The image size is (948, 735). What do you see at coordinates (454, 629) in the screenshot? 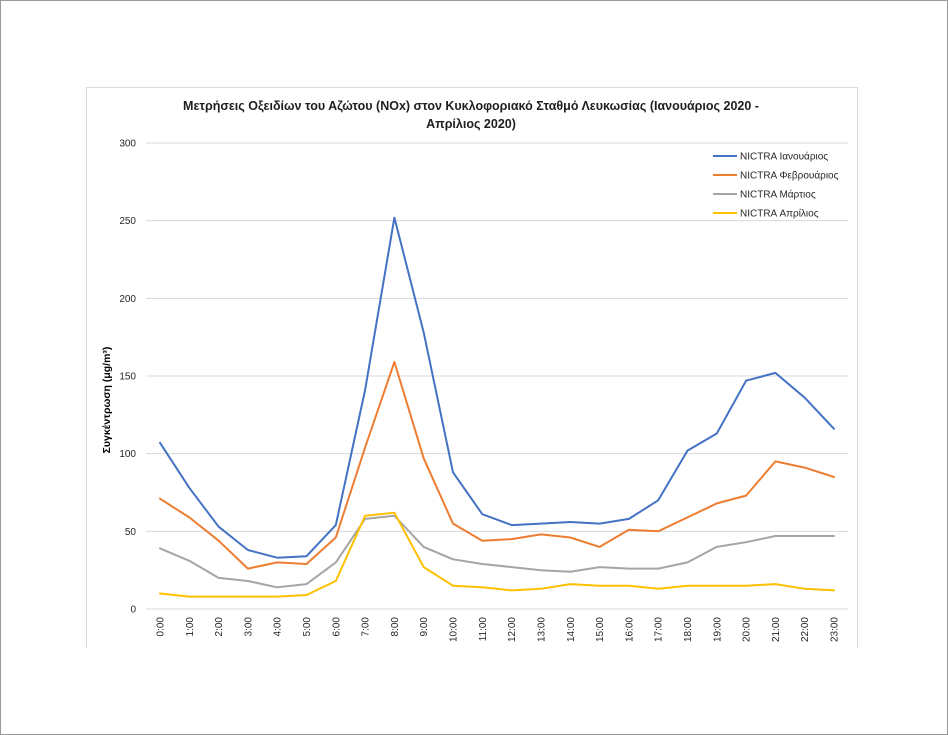
I see `x-tick-label: 10:00` at bounding box center [454, 629].